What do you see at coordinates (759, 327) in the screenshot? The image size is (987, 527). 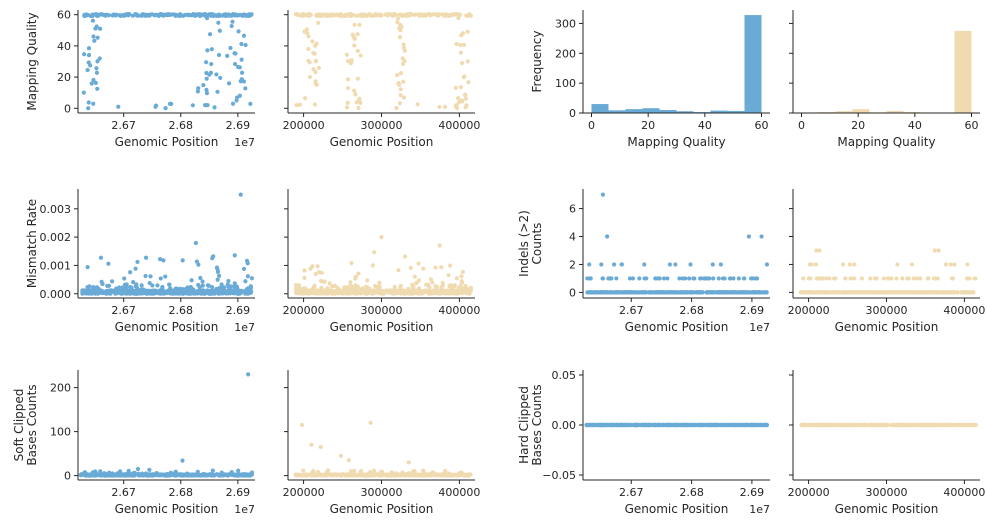 I see `x-offset-label: 1e7` at bounding box center [759, 327].